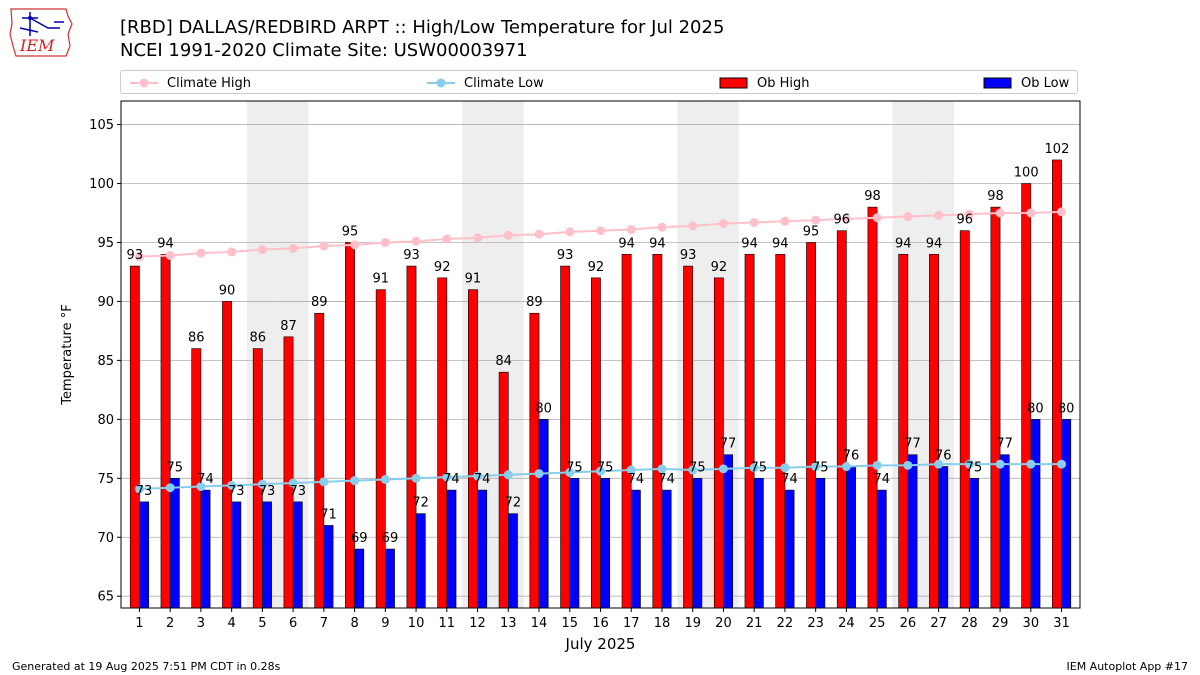 The image size is (1200, 675). Describe the element at coordinates (139, 623) in the screenshot. I see `x-tick-label: 1` at that location.